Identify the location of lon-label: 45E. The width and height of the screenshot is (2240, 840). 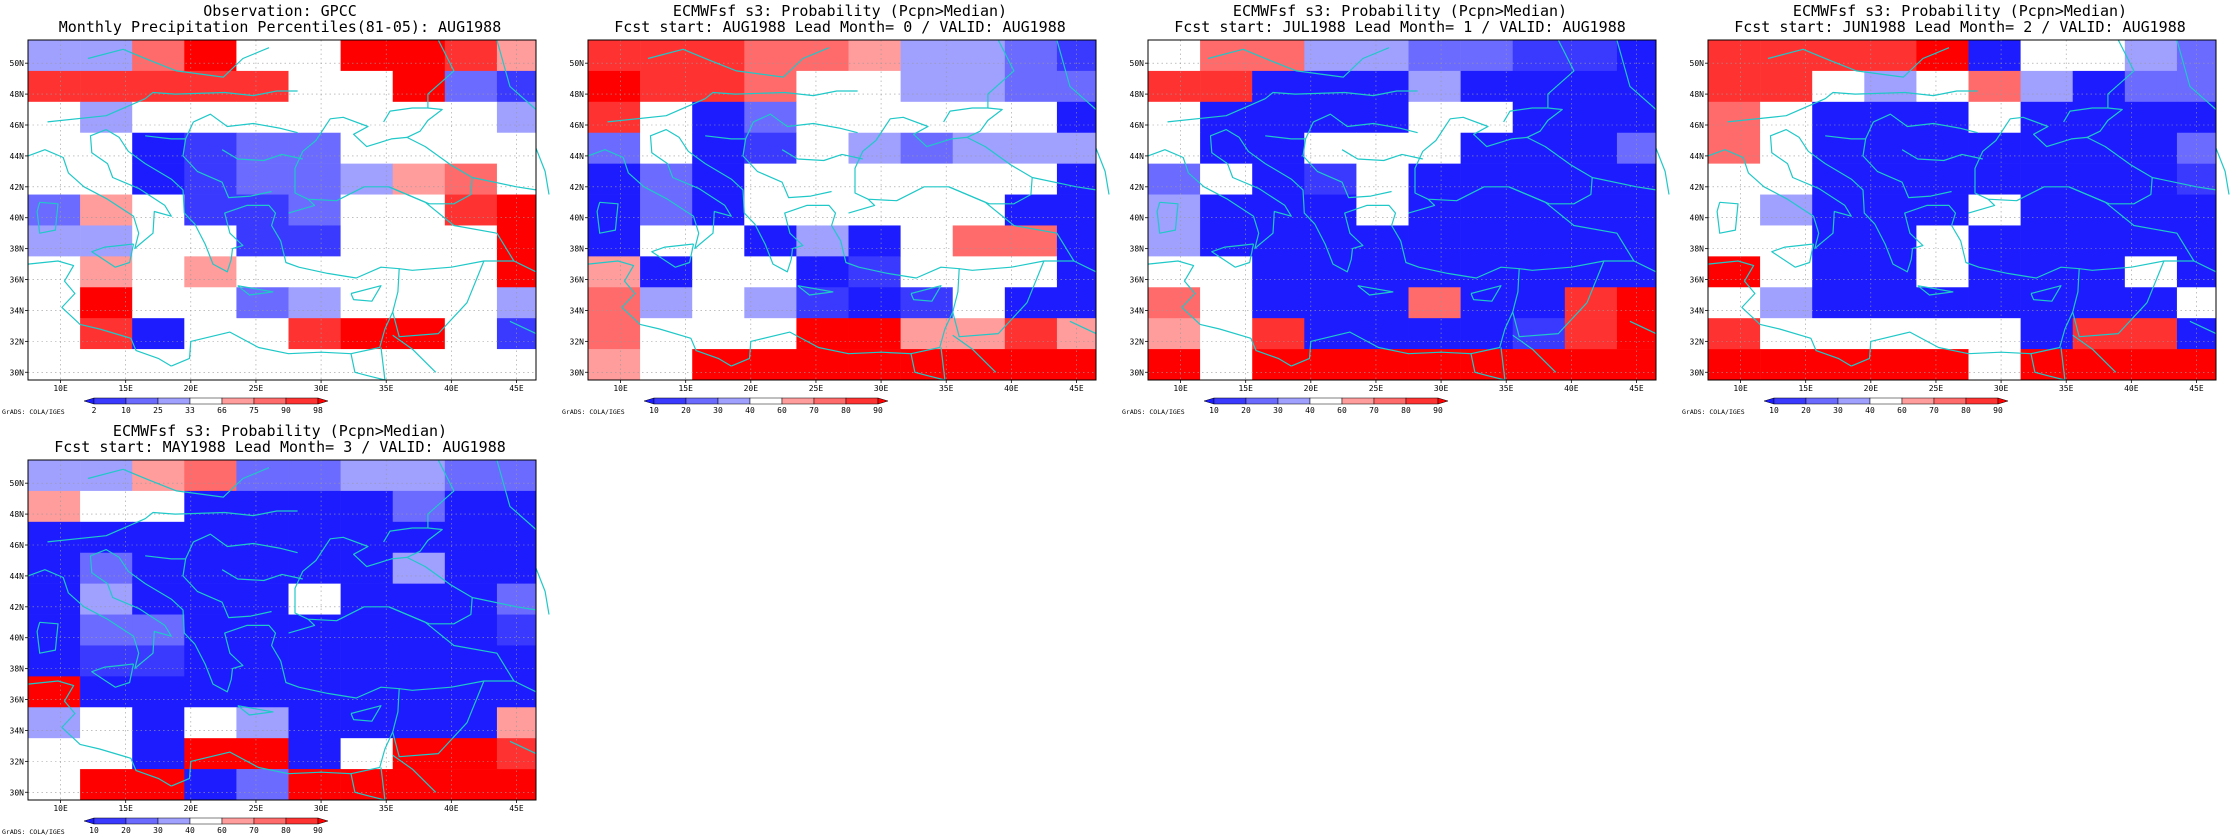
(516, 808).